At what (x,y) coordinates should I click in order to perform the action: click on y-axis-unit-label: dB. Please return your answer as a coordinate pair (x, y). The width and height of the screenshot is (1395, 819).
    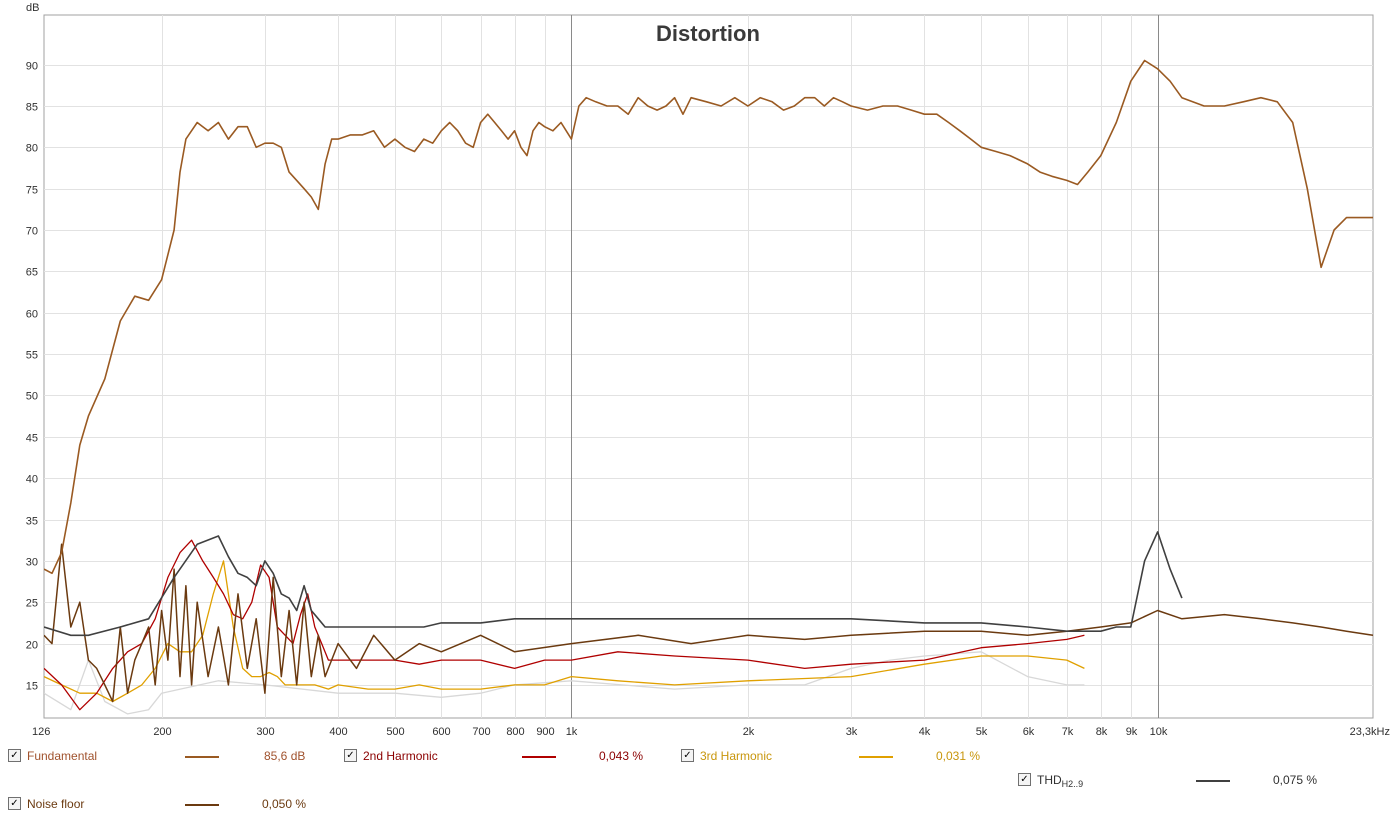
    Looking at the image, I should click on (32, 8).